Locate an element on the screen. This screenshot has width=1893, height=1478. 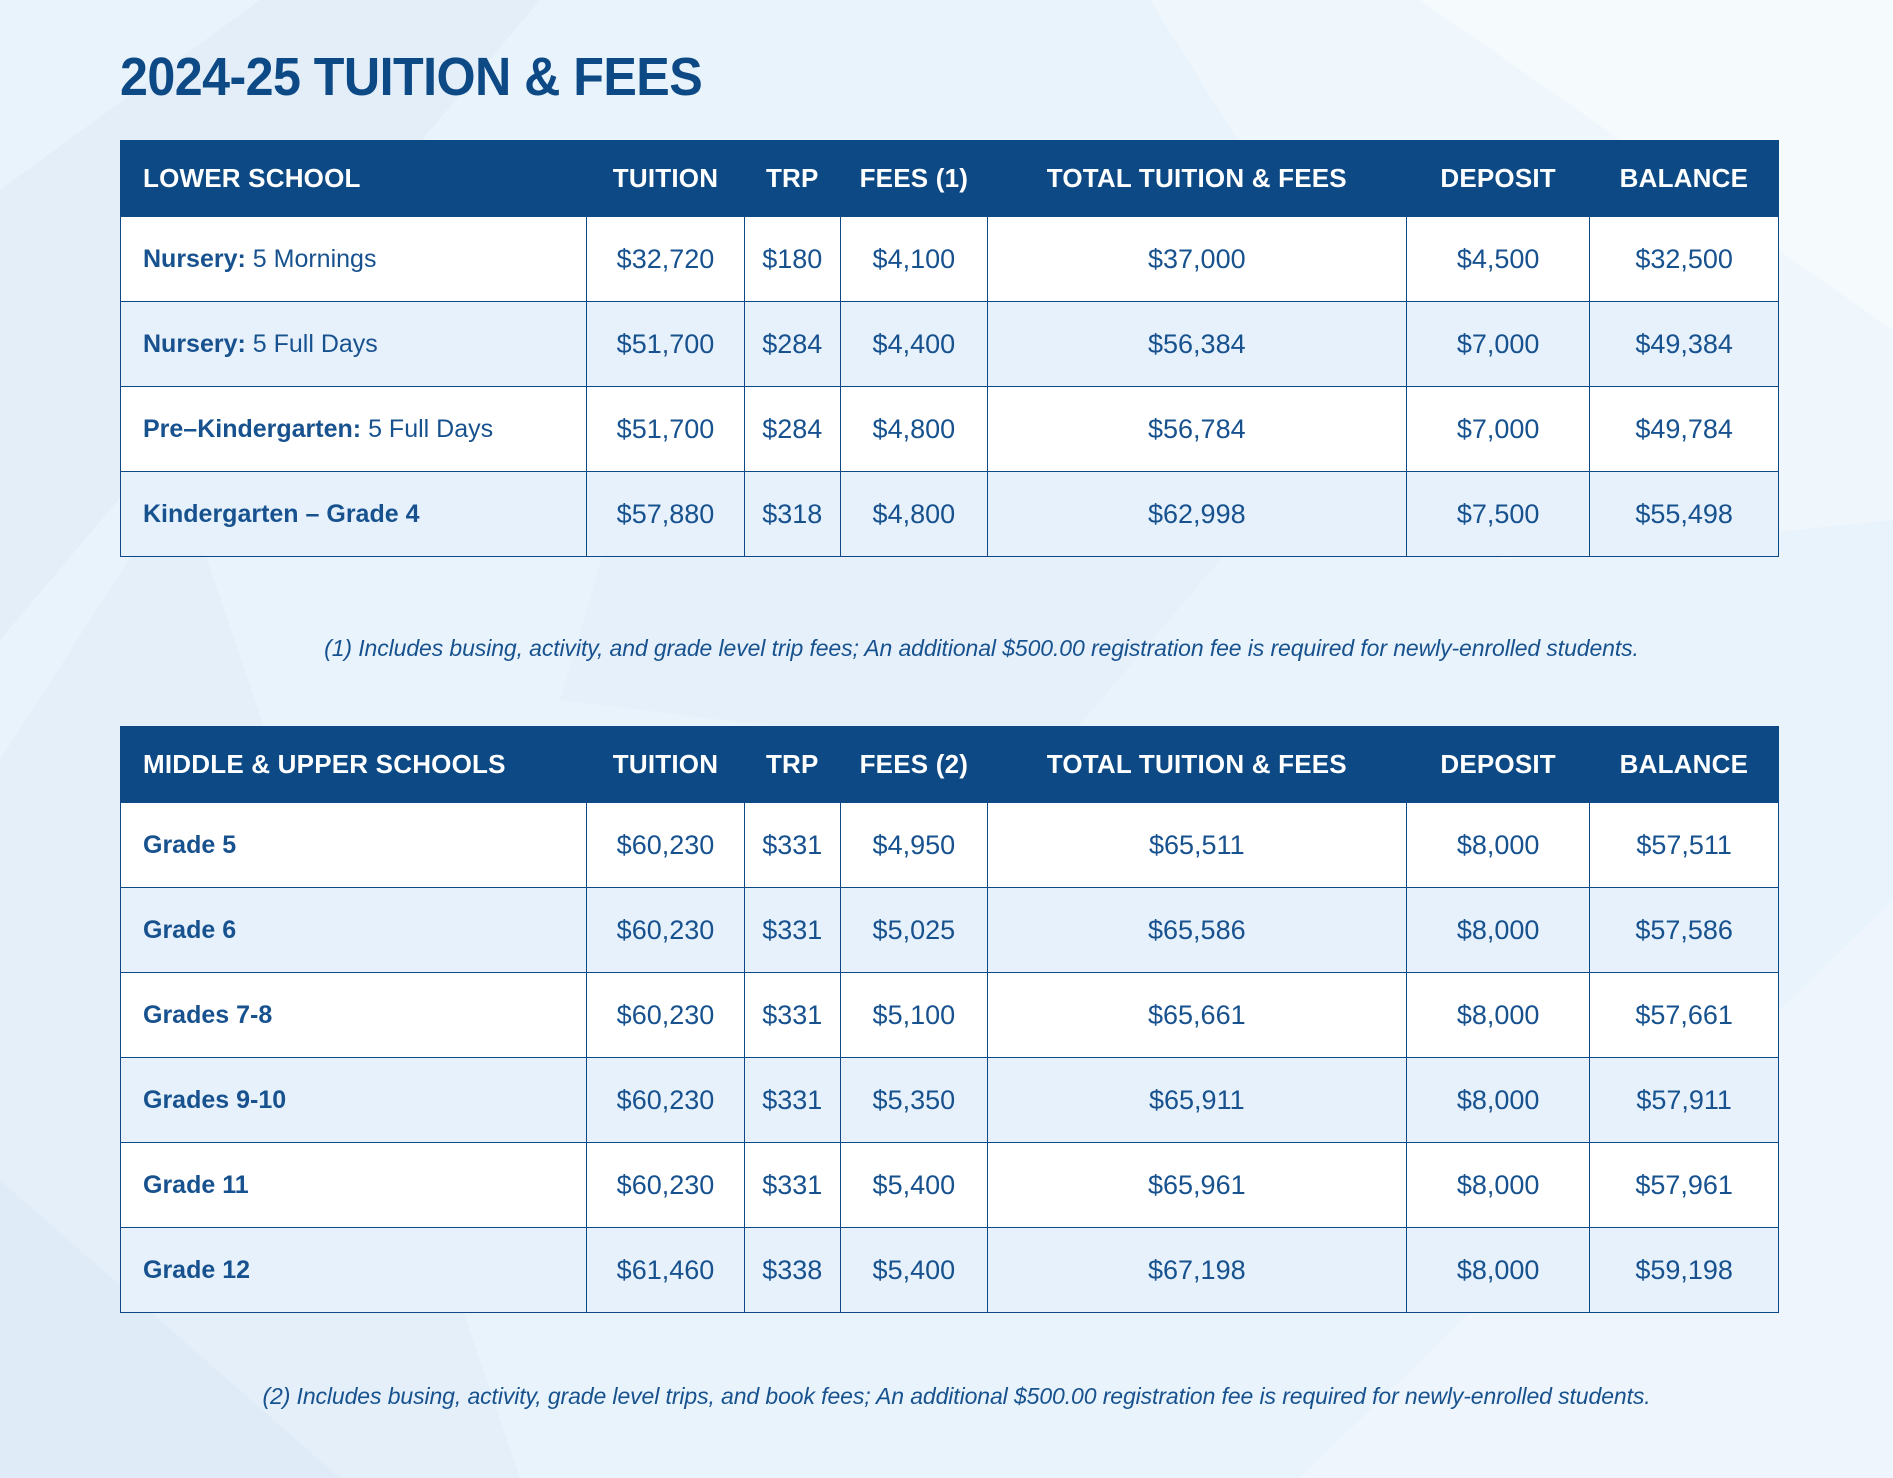
cell-total: $62,998 is located at coordinates (1196, 514).